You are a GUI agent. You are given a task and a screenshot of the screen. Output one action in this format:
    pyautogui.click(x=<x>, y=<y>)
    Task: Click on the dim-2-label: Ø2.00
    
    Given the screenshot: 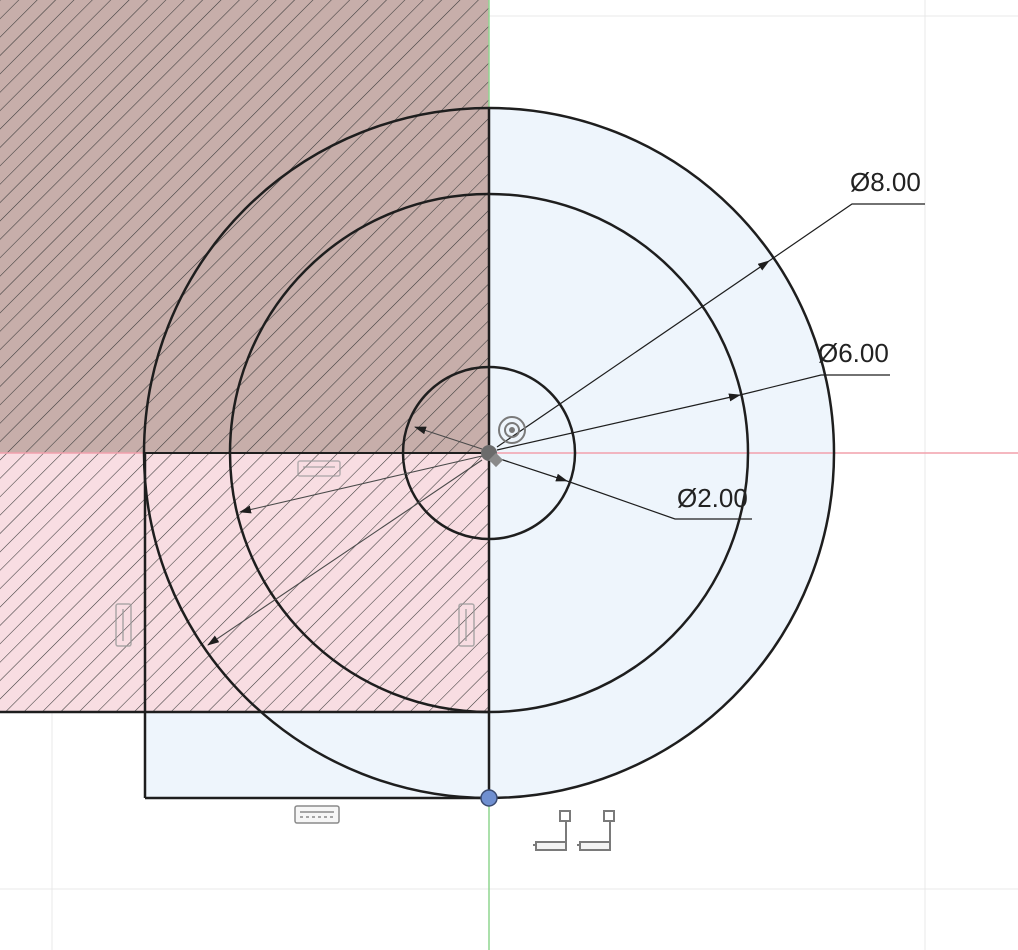 What is the action you would take?
    pyautogui.click(x=712, y=498)
    